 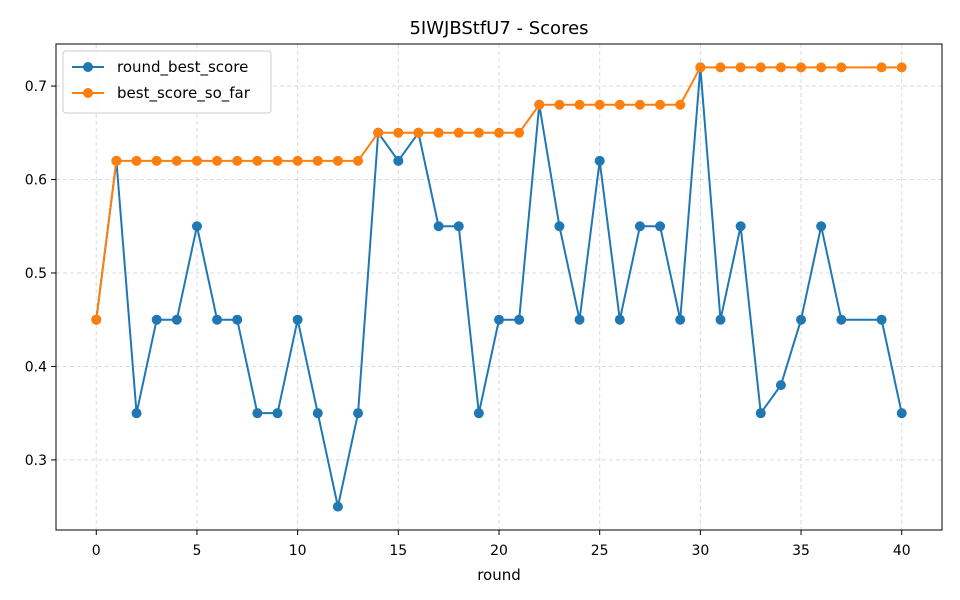 I want to click on legend-marker-best-score-so-far, so click(x=88, y=93).